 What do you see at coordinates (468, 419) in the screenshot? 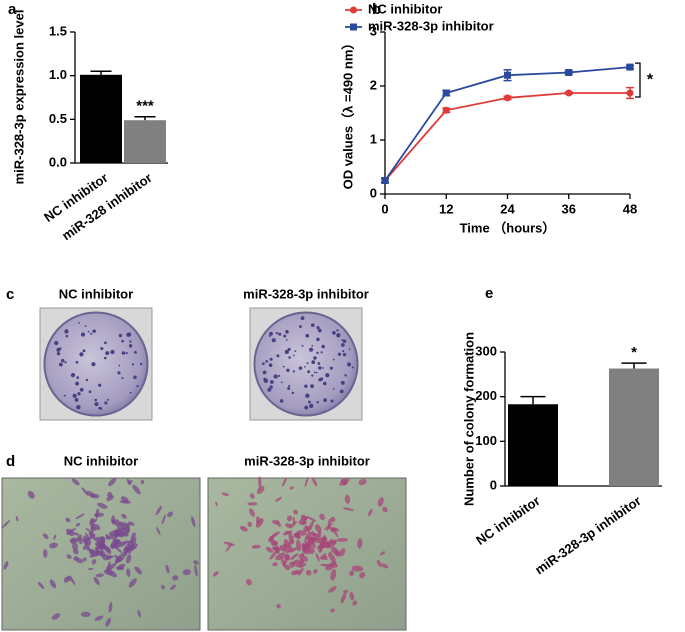
I see `y-axis-label: Number of colony formation` at bounding box center [468, 419].